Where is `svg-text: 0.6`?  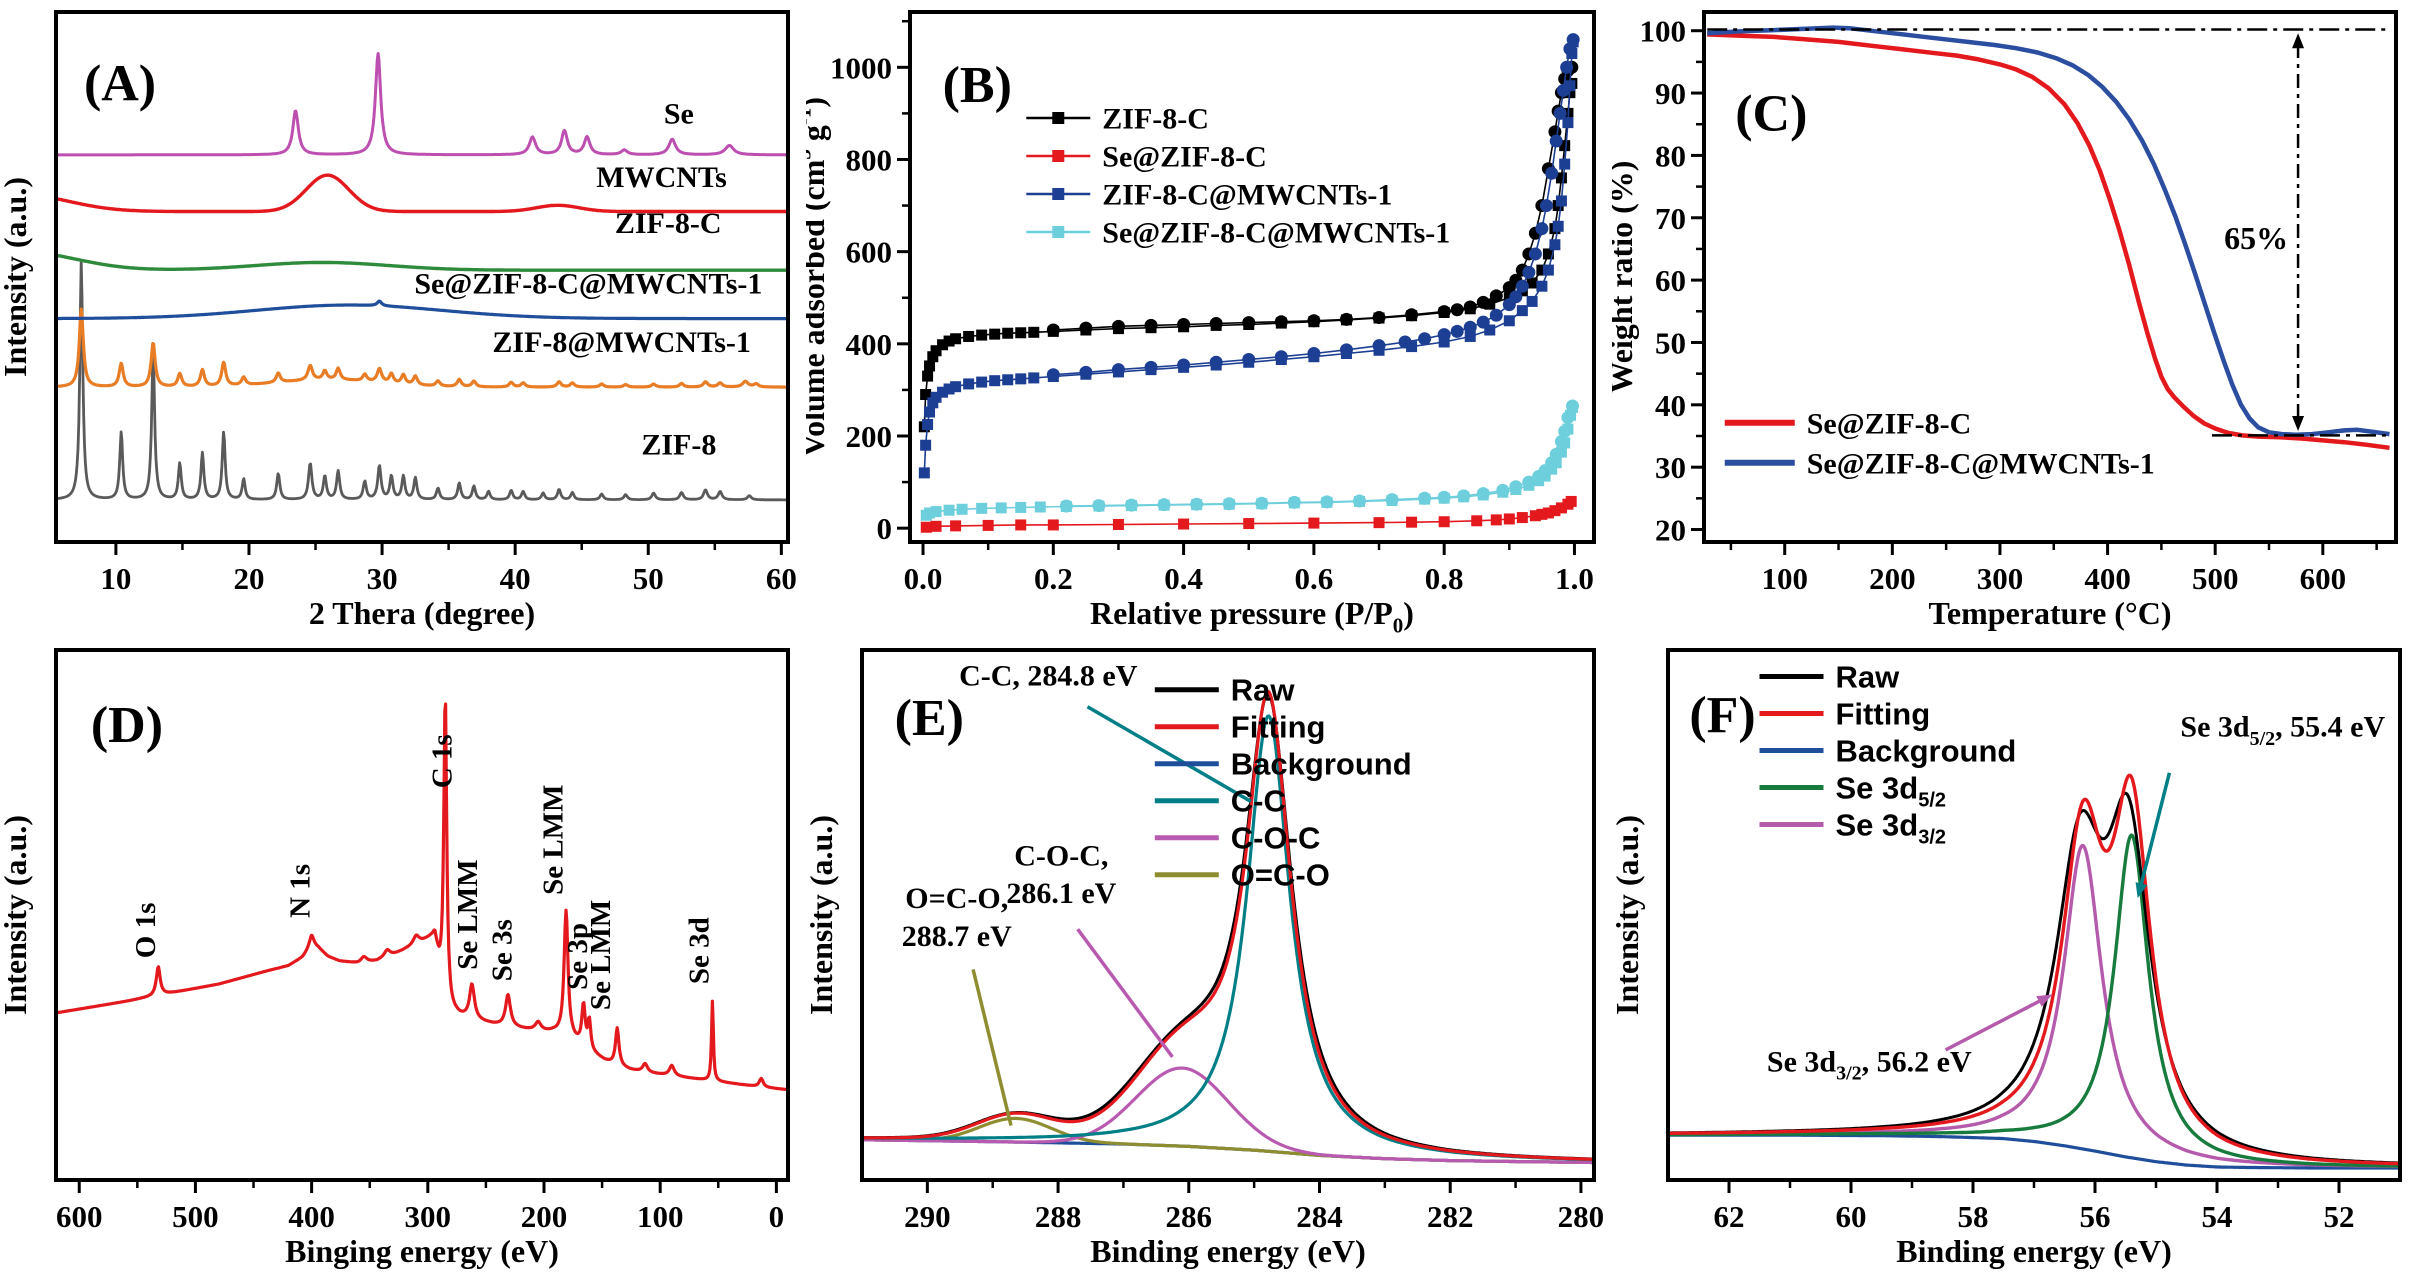 svg-text: 0.6 is located at coordinates (1314, 578).